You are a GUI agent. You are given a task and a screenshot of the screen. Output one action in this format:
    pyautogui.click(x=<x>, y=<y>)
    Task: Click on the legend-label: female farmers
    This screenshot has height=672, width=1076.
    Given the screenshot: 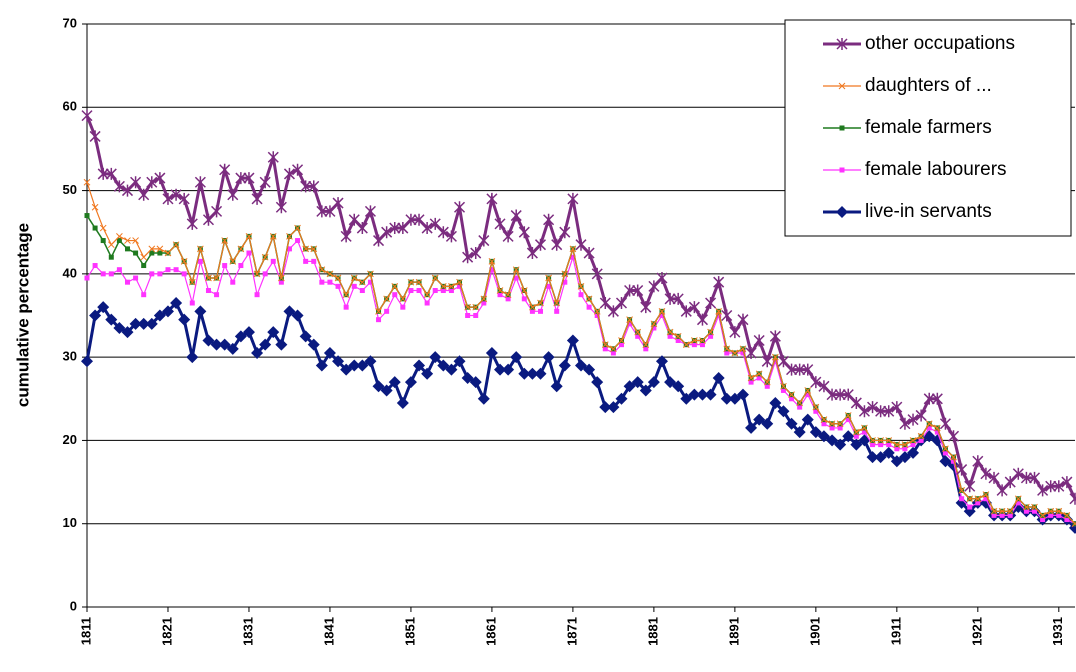 What is the action you would take?
    pyautogui.click(x=928, y=127)
    